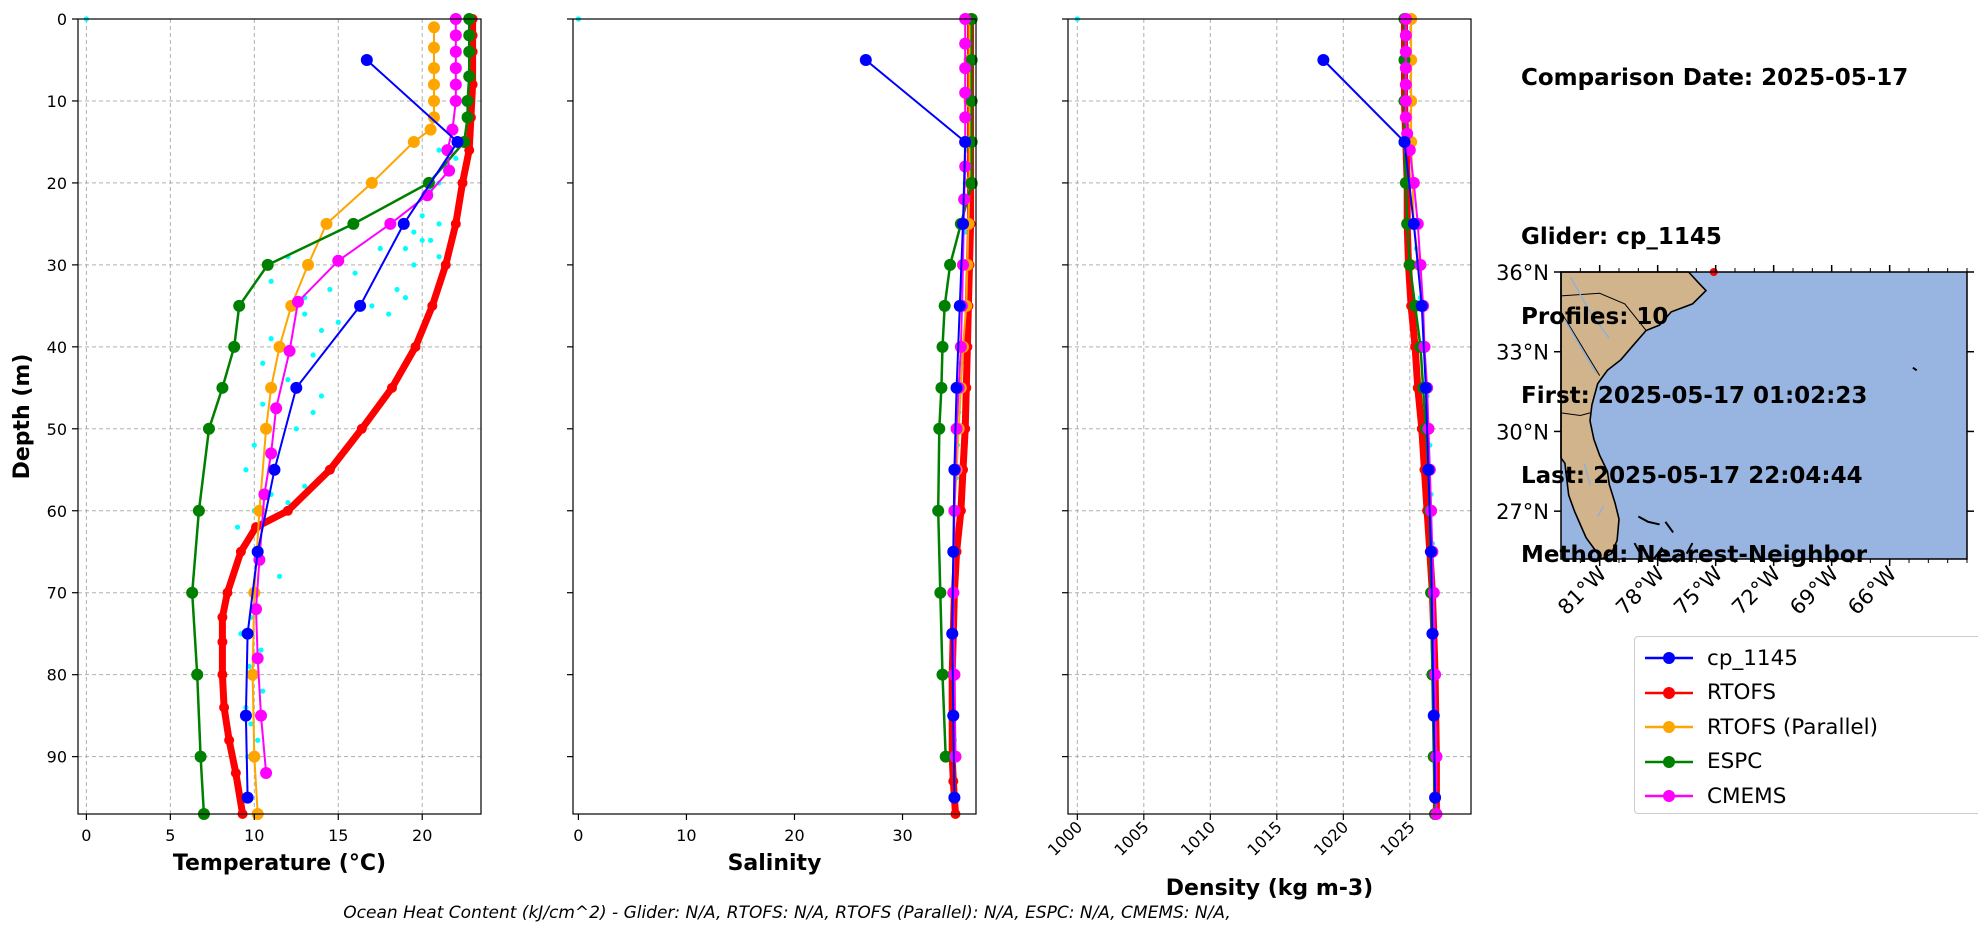 The image size is (1978, 934). What do you see at coordinates (775, 863) in the screenshot?
I see `x-axis-label: Salinity` at bounding box center [775, 863].